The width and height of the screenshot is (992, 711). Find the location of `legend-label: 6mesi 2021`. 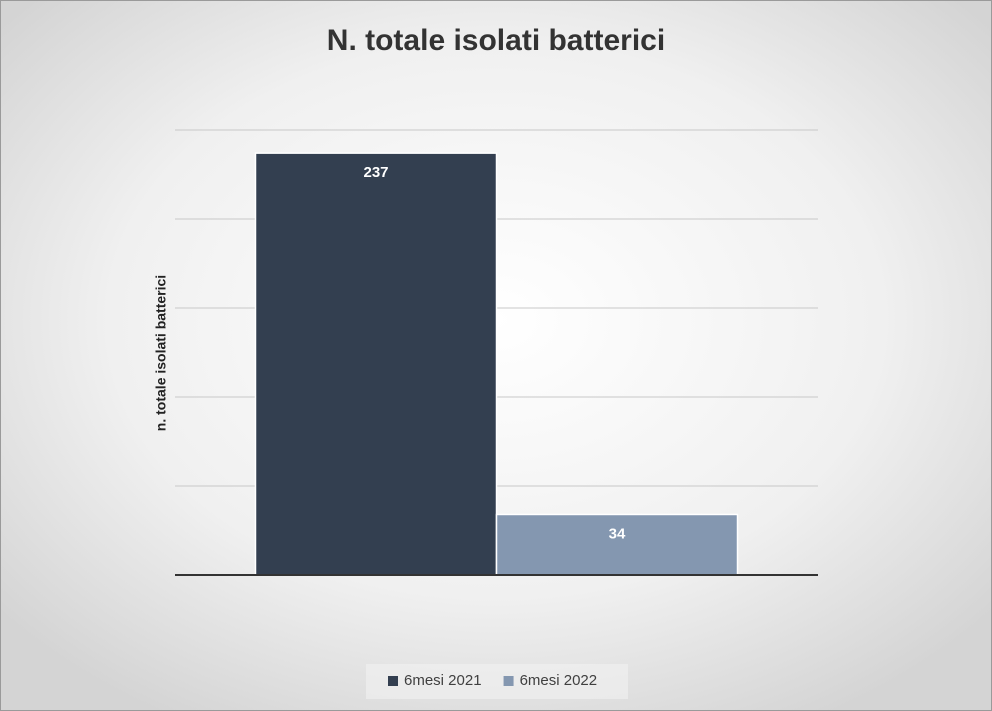

legend-label: 6mesi 2021 is located at coordinates (443, 680).